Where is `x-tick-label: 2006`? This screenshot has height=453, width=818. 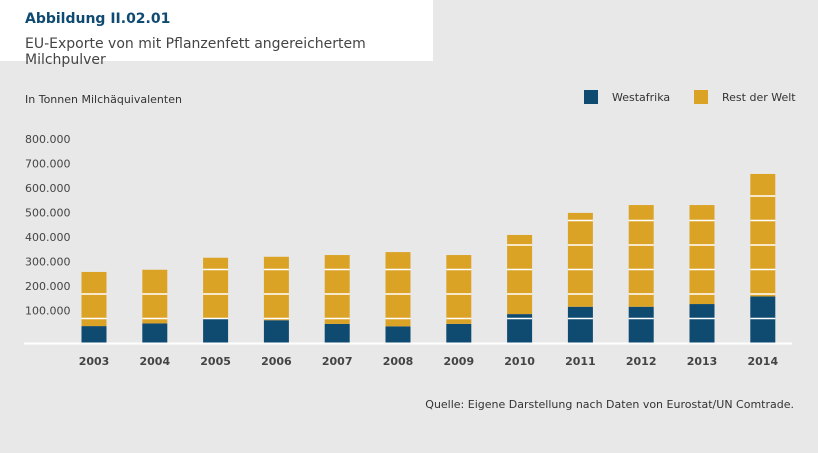
x-tick-label: 2006 is located at coordinates (276, 361).